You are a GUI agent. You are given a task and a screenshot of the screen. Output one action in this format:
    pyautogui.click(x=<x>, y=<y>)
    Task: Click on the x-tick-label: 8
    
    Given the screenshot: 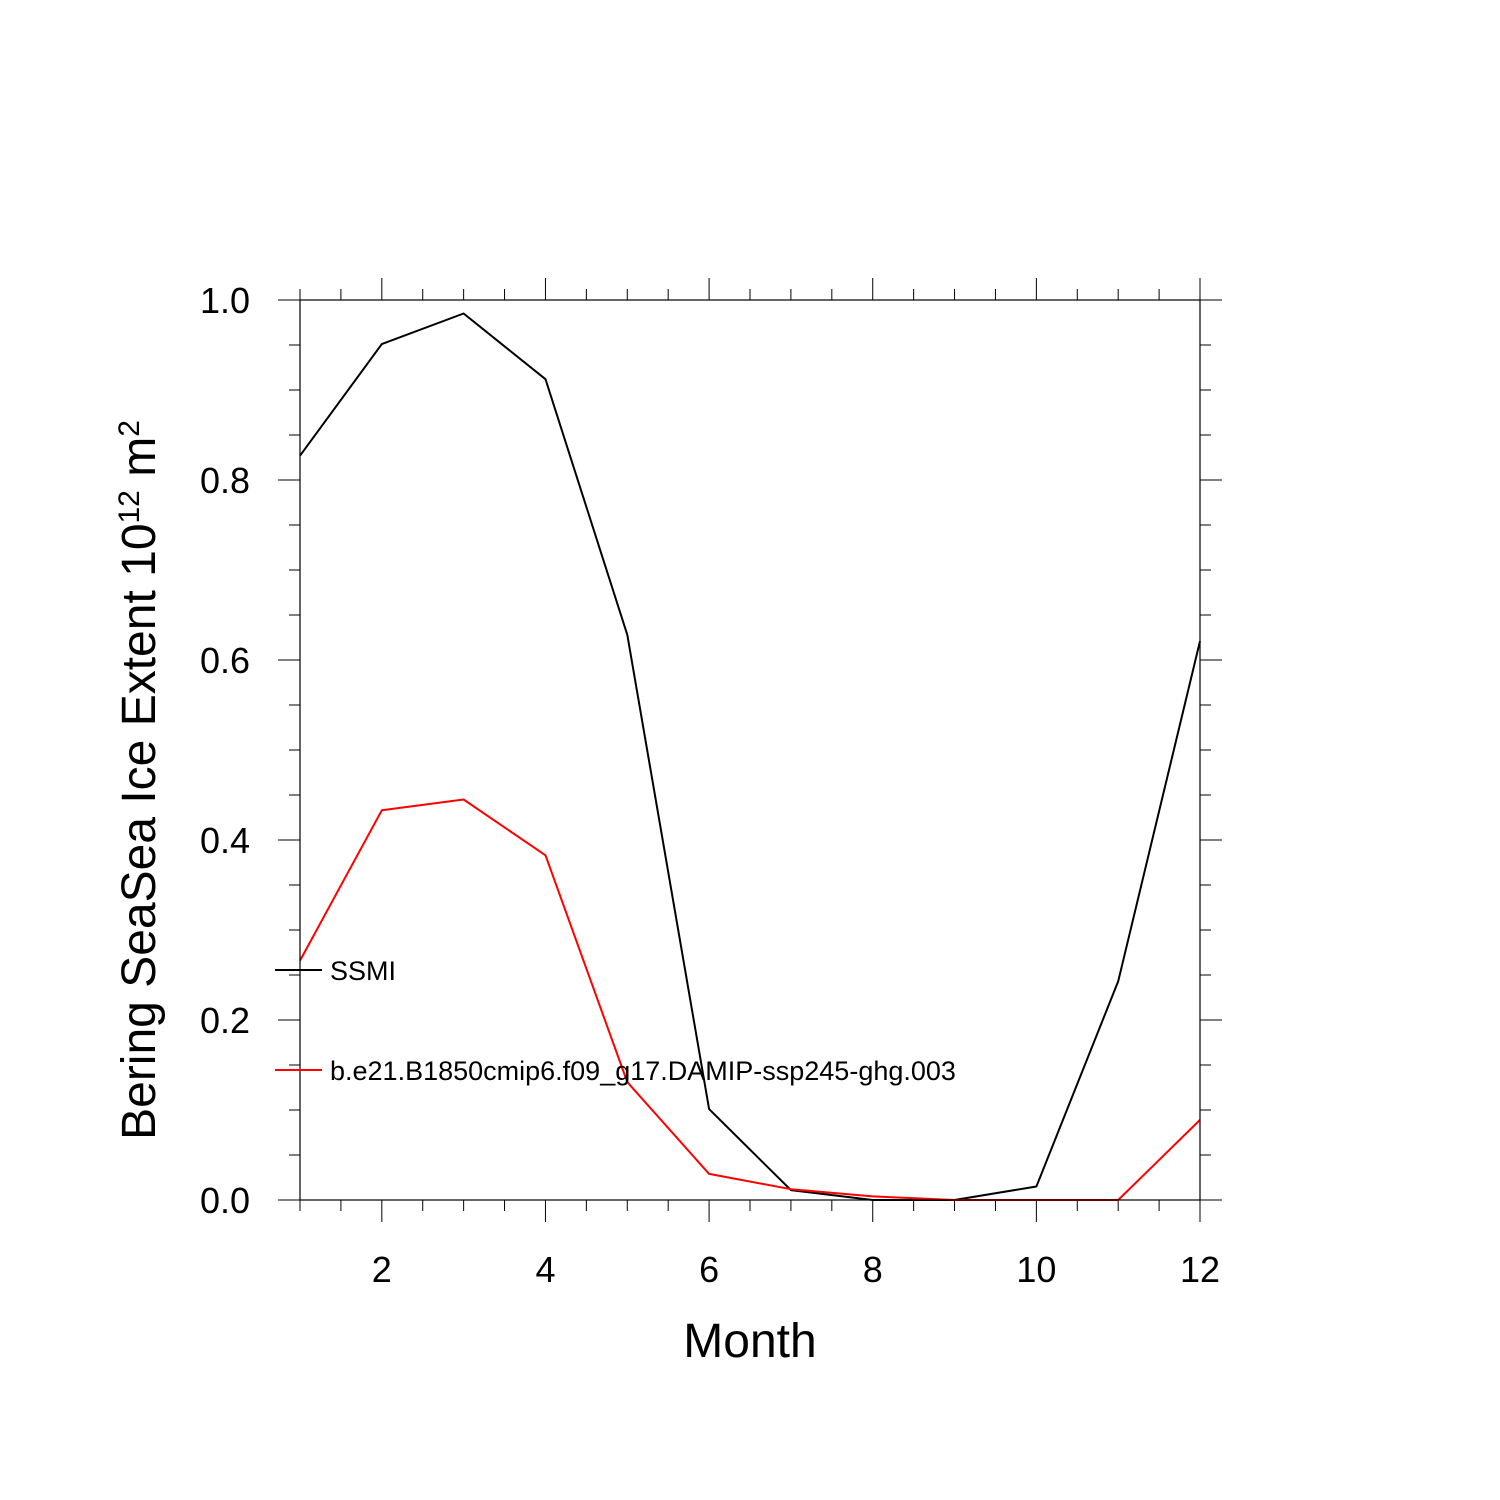 What is the action you would take?
    pyautogui.click(x=873, y=1269)
    